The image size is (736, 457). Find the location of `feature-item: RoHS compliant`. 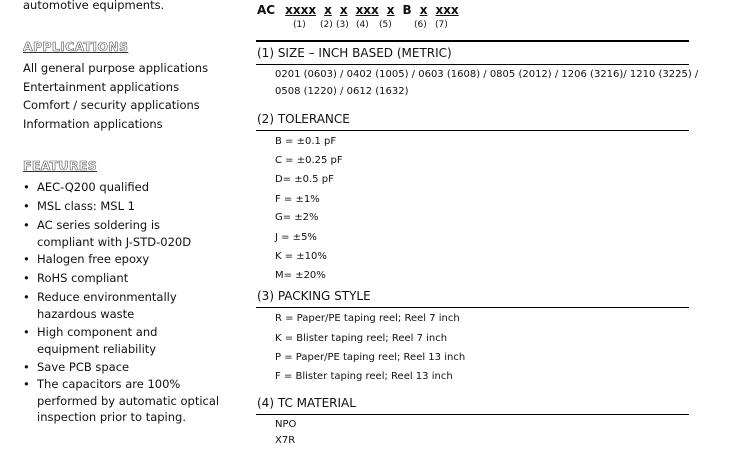

feature-item: RoHS compliant is located at coordinates (75, 278).